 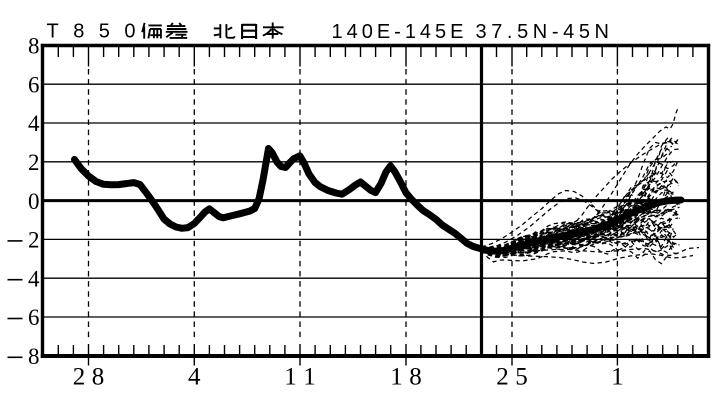 I want to click on svg-text: 1, so click(x=617, y=377).